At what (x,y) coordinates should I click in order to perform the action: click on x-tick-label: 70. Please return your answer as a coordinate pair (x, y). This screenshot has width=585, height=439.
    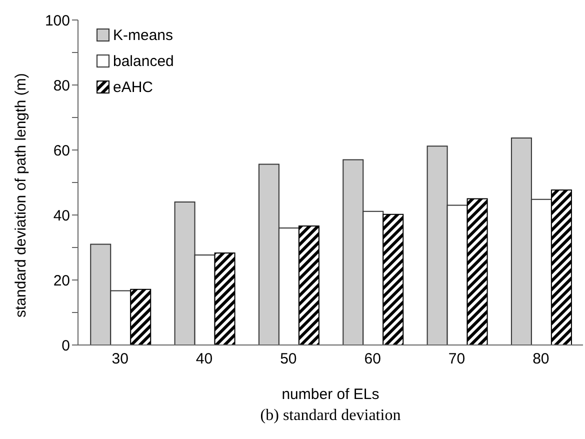
    Looking at the image, I should click on (457, 359).